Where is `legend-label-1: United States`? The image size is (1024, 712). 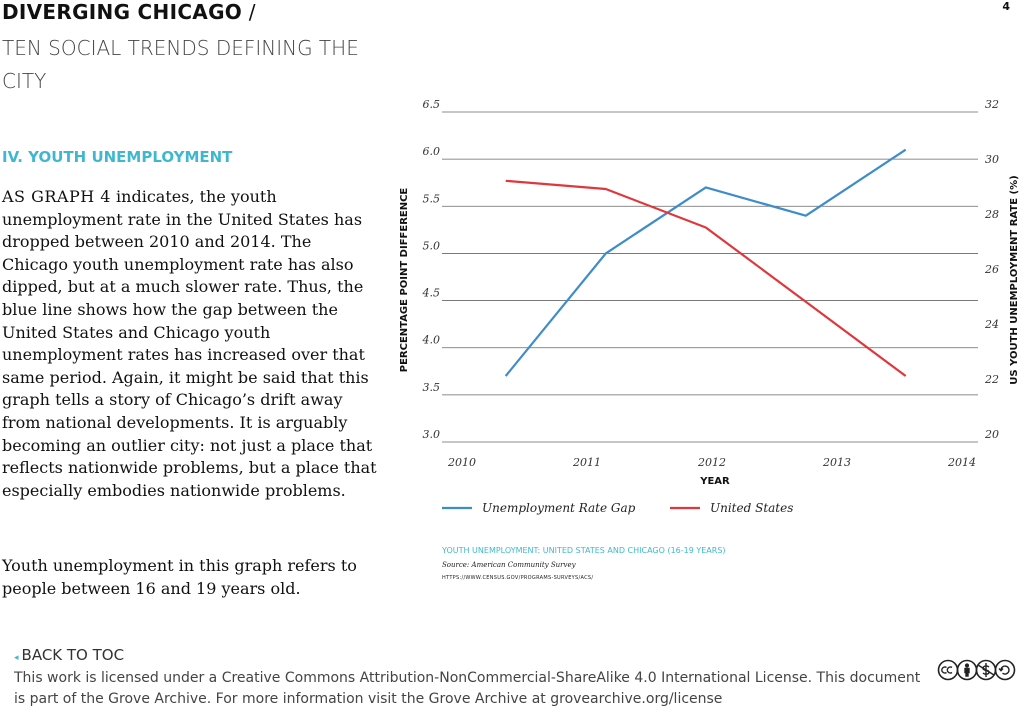 legend-label-1: United States is located at coordinates (751, 508).